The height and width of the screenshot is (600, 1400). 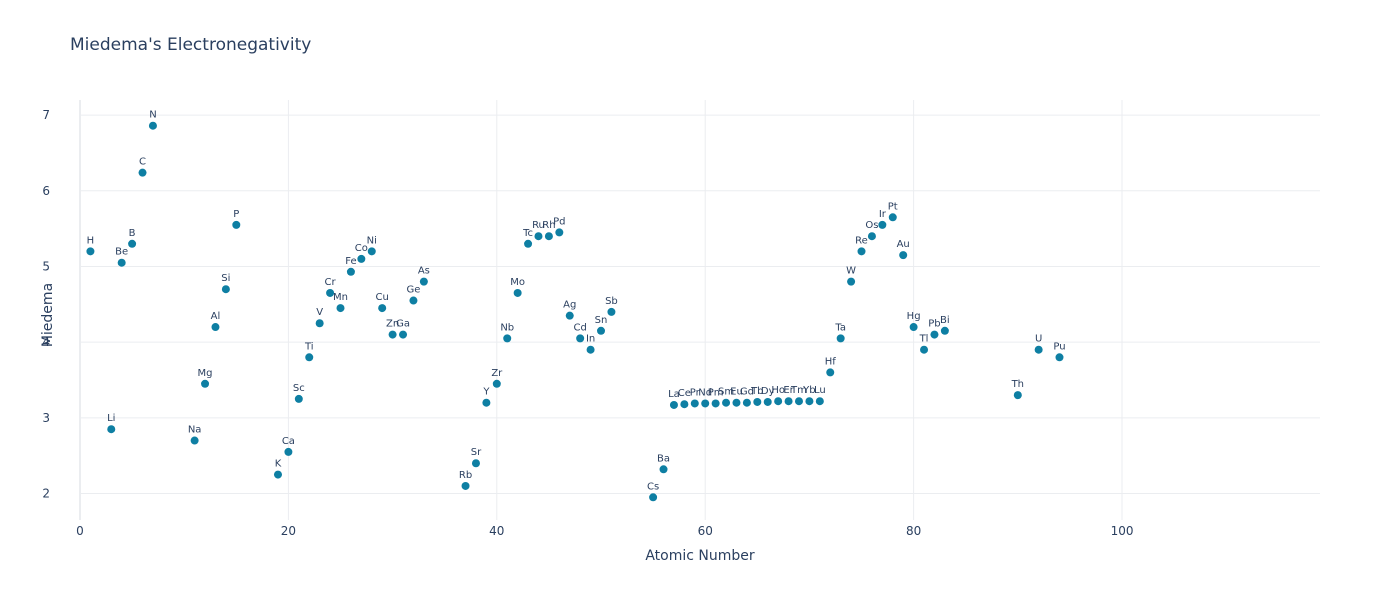 What do you see at coordinates (330, 292) in the screenshot?
I see `data-point-cr` at bounding box center [330, 292].